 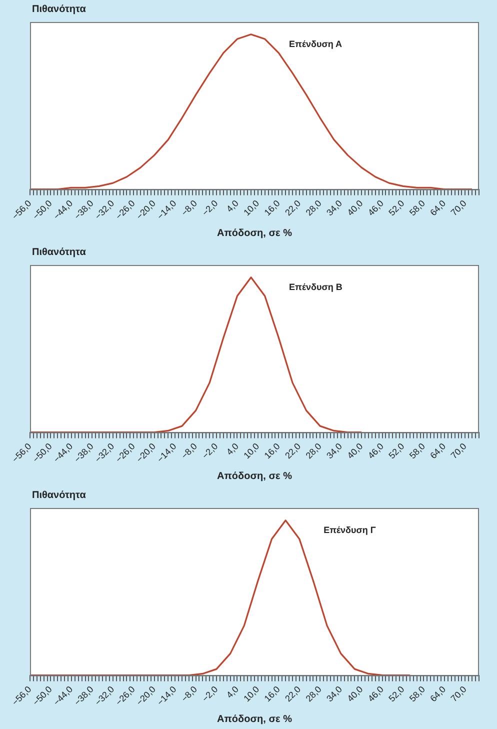 What do you see at coordinates (316, 287) in the screenshot?
I see `text: Επένδυση Β` at bounding box center [316, 287].